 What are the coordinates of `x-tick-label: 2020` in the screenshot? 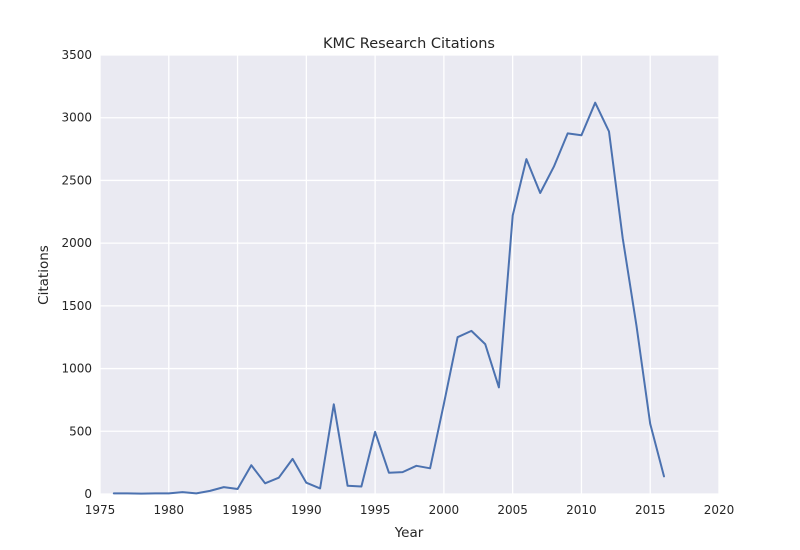 It's located at (719, 510).